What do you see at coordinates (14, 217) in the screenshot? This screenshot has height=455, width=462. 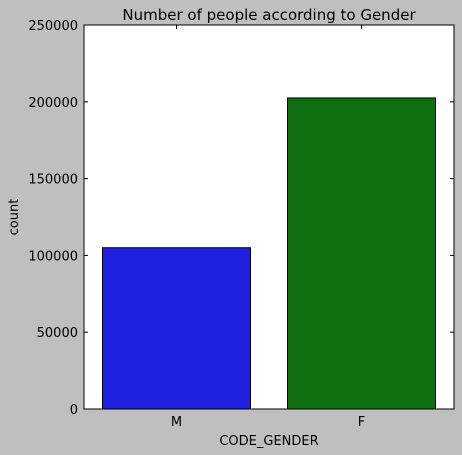 I see `y-axis-label: count` at bounding box center [14, 217].